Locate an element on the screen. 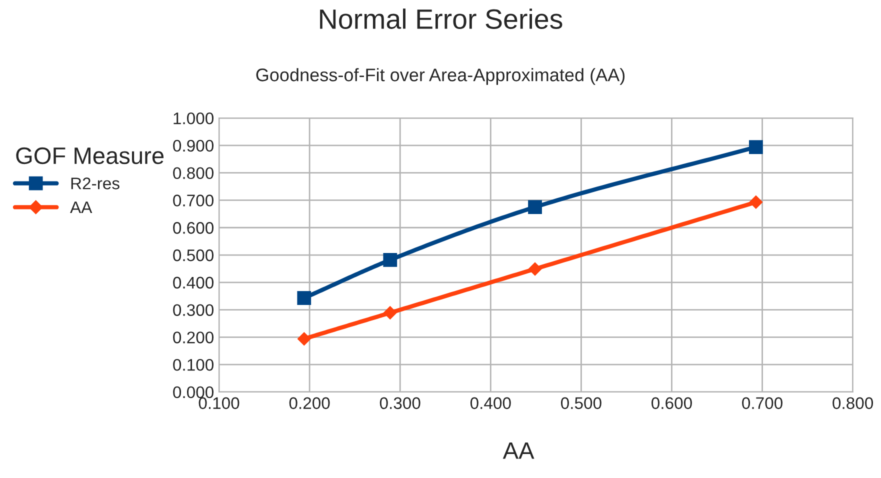  y-tick-label: 1.000 is located at coordinates (194, 118).